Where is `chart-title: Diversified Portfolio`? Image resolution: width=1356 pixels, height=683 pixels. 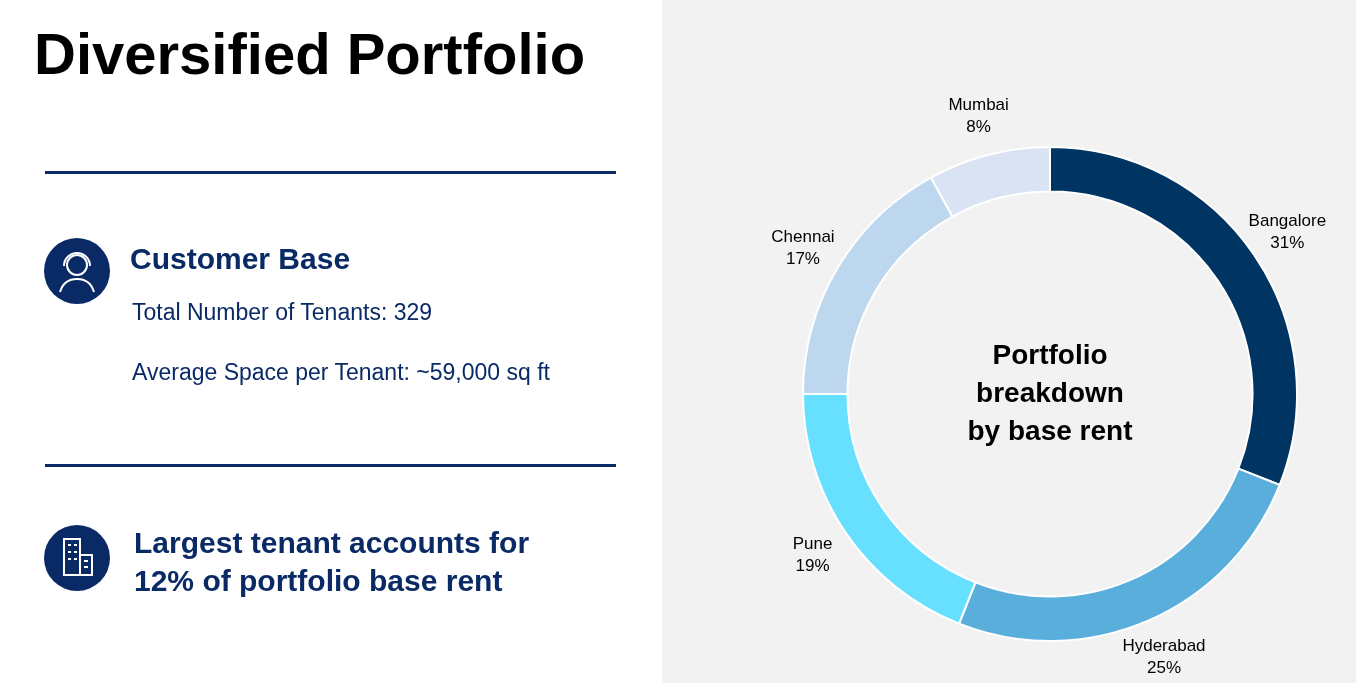 chart-title: Diversified Portfolio is located at coordinates (310, 53).